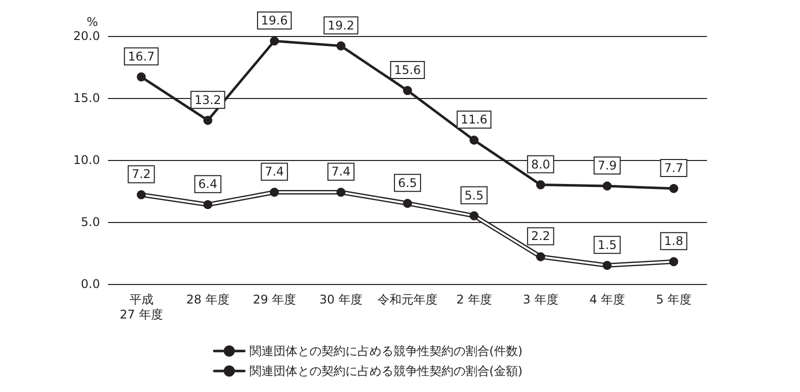 The image size is (800, 392). What do you see at coordinates (408, 299) in the screenshot?
I see `x-tick-label: 令和元年度` at bounding box center [408, 299].